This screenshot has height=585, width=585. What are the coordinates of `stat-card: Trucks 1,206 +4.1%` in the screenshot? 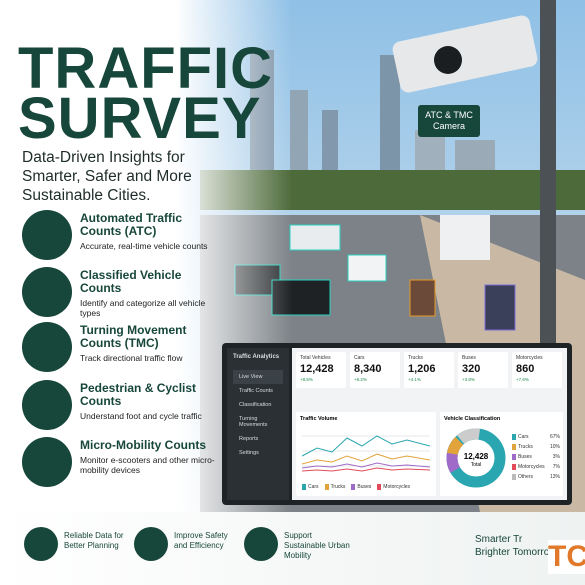 It's located at (429, 370).